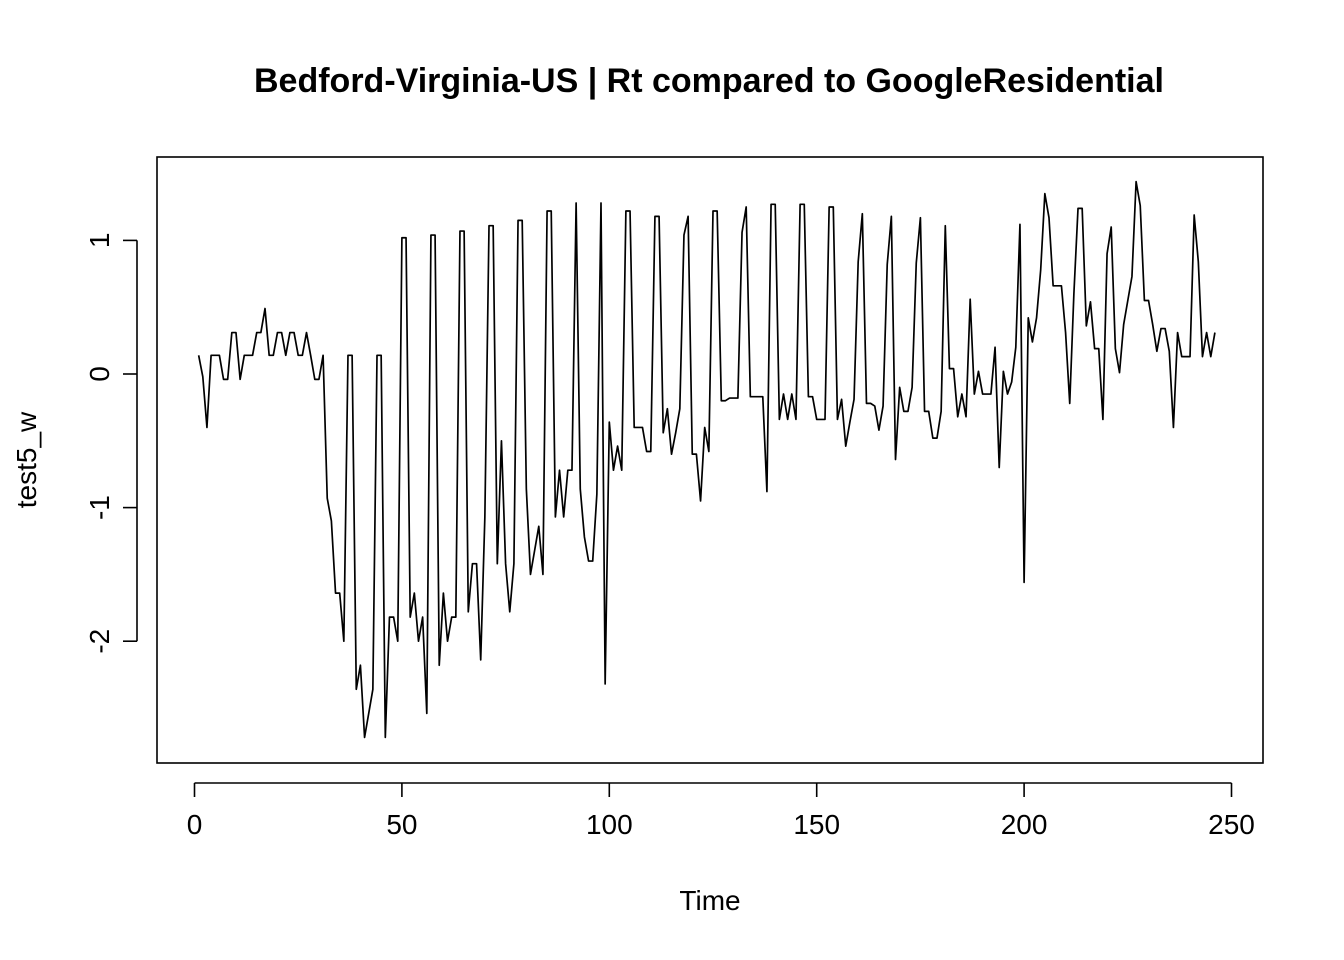 This screenshot has height=960, width=1344. Describe the element at coordinates (99, 374) in the screenshot. I see `y-tick-label: 0` at that location.